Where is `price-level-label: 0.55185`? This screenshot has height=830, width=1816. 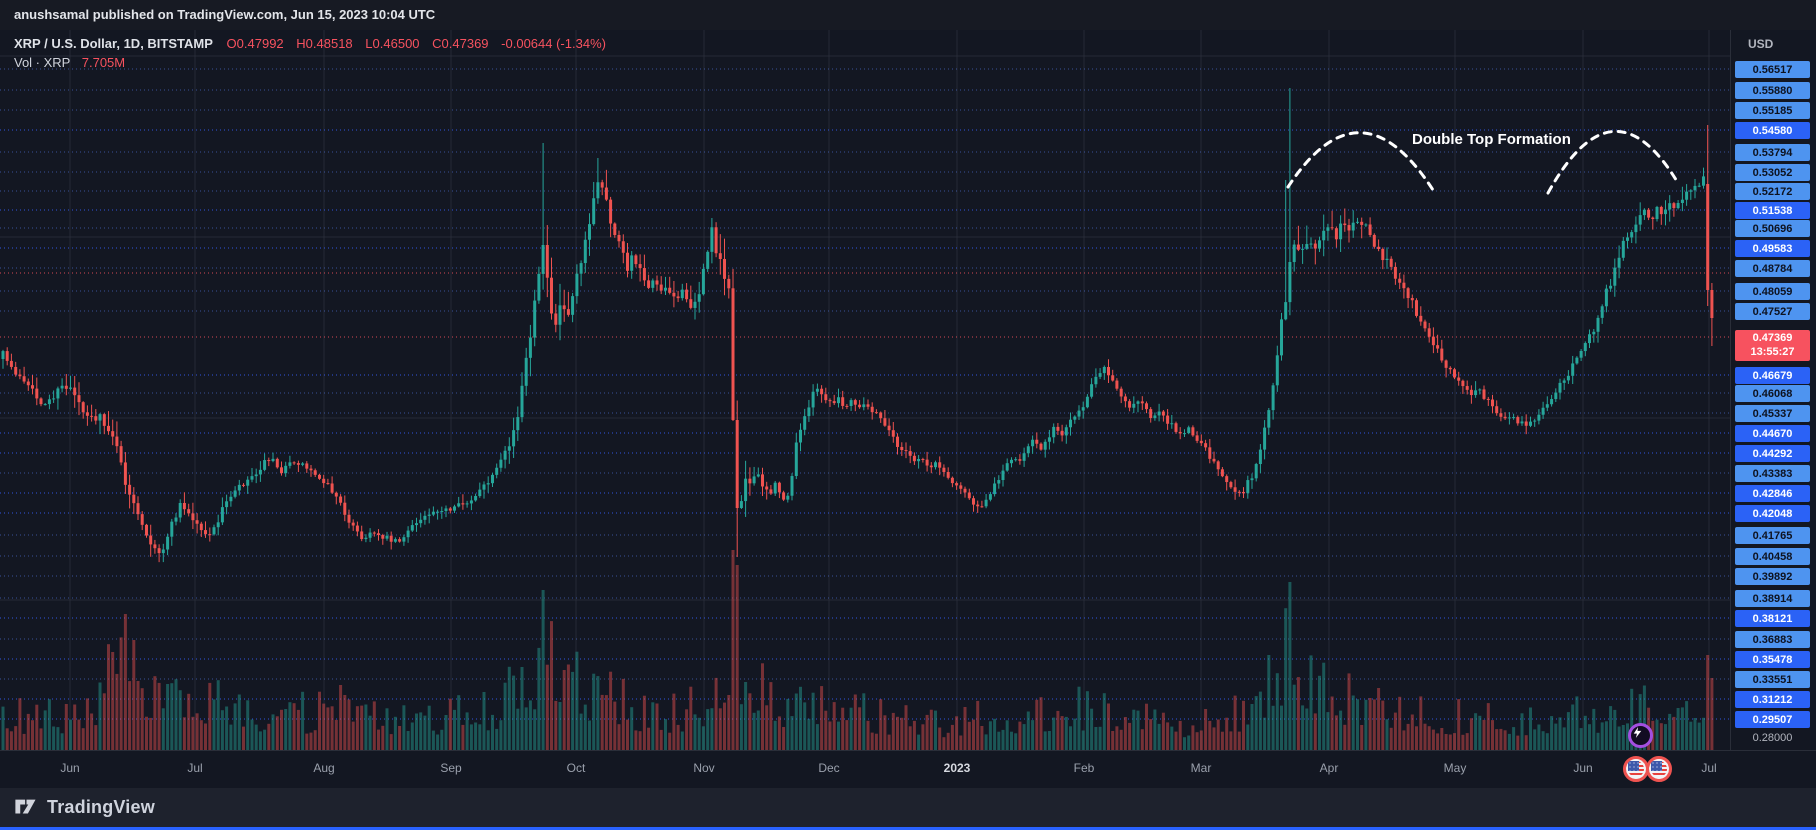 price-level-label: 0.55185 is located at coordinates (1772, 110).